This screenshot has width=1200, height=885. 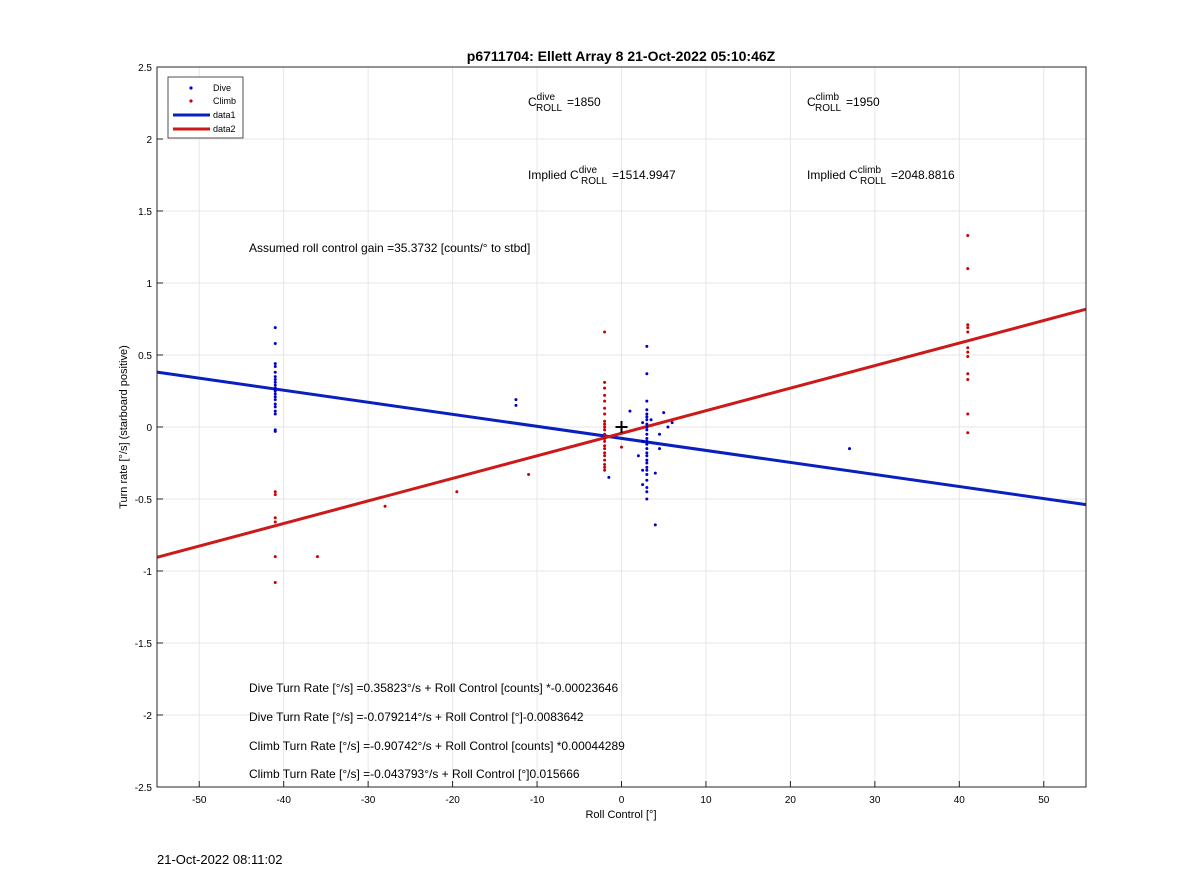 What do you see at coordinates (532, 102) in the screenshot?
I see `c-dive-base: C` at bounding box center [532, 102].